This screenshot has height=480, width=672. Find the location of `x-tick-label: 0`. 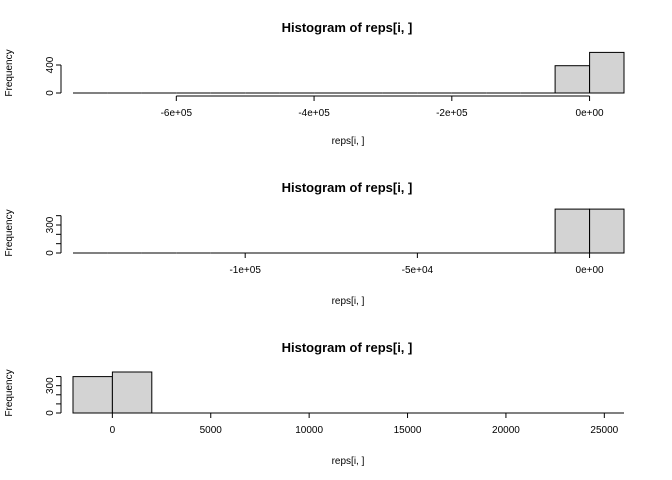

x-tick-label: 0 is located at coordinates (113, 430).